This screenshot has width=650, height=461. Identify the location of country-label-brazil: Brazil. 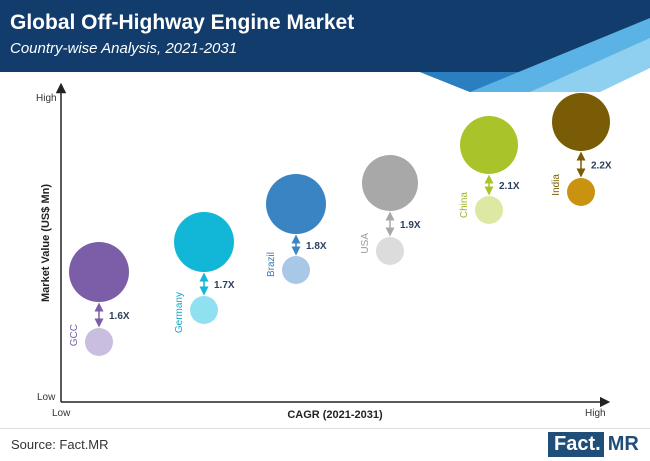
(271, 264).